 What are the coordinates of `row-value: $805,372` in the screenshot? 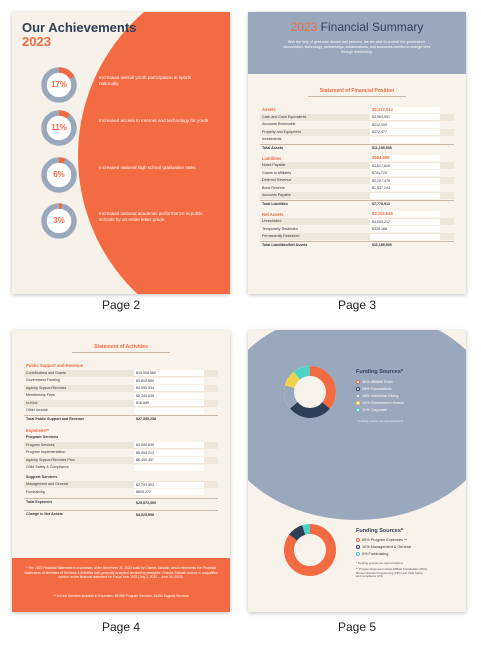 It's located at (169, 492).